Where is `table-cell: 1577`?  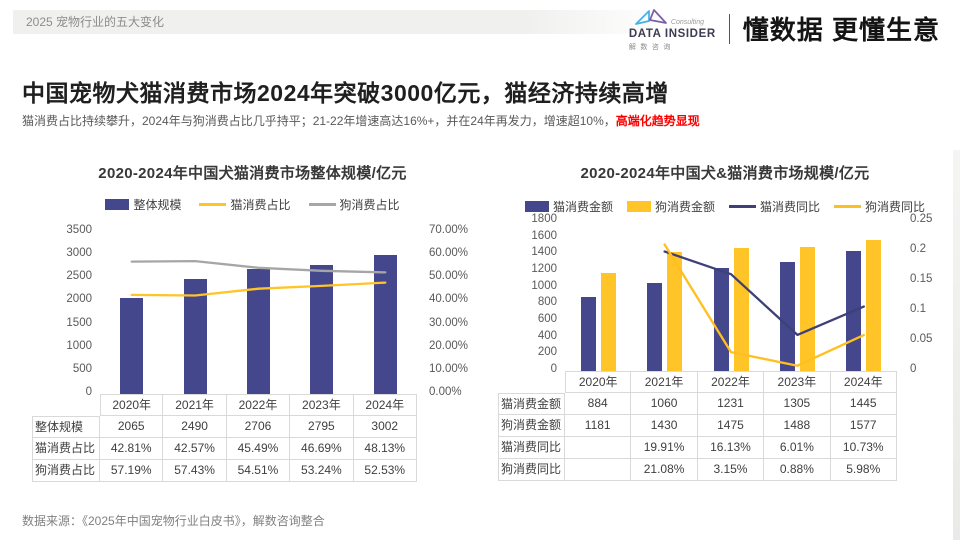
table-cell: 1577 is located at coordinates (863, 426).